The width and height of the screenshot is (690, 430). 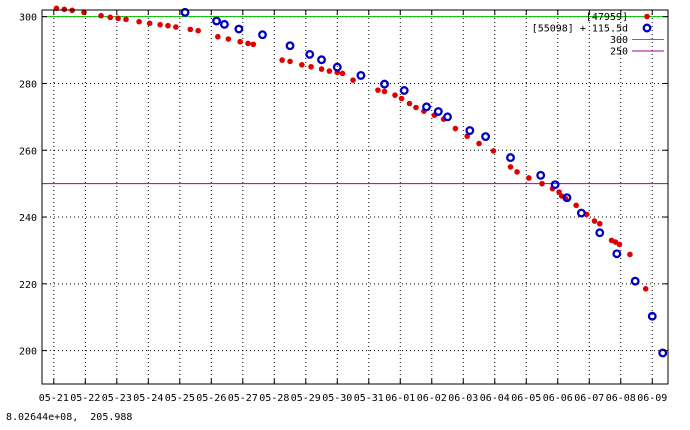 What do you see at coordinates (28, 352) in the screenshot?
I see `y-tick-label: 200` at bounding box center [28, 352].